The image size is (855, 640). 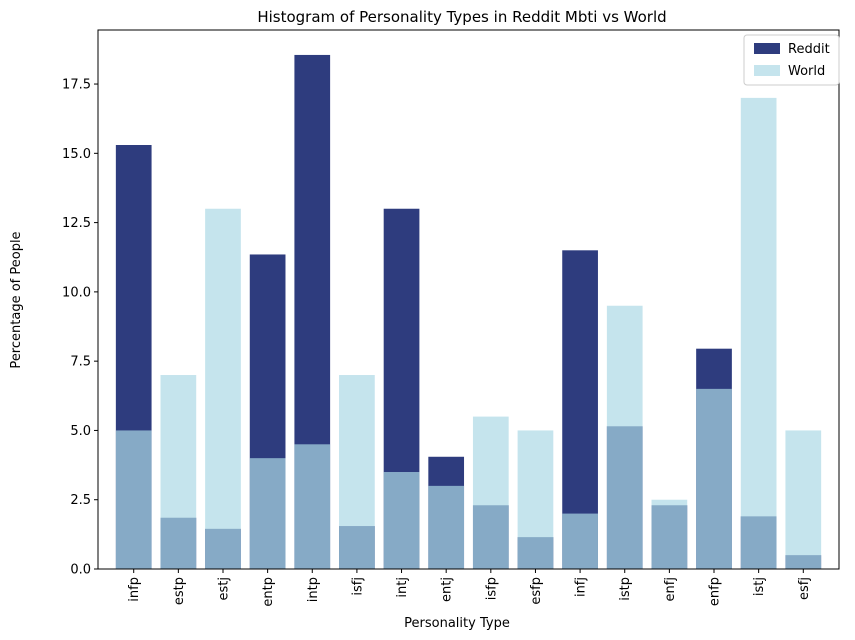 I want to click on bar-world-estj, so click(x=223, y=389).